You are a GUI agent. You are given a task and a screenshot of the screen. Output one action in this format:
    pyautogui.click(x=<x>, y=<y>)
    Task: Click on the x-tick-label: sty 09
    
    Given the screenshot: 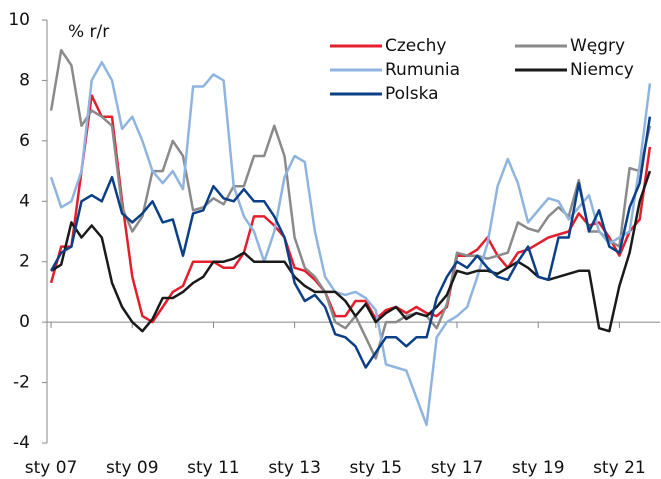 What is the action you would take?
    pyautogui.click(x=132, y=468)
    